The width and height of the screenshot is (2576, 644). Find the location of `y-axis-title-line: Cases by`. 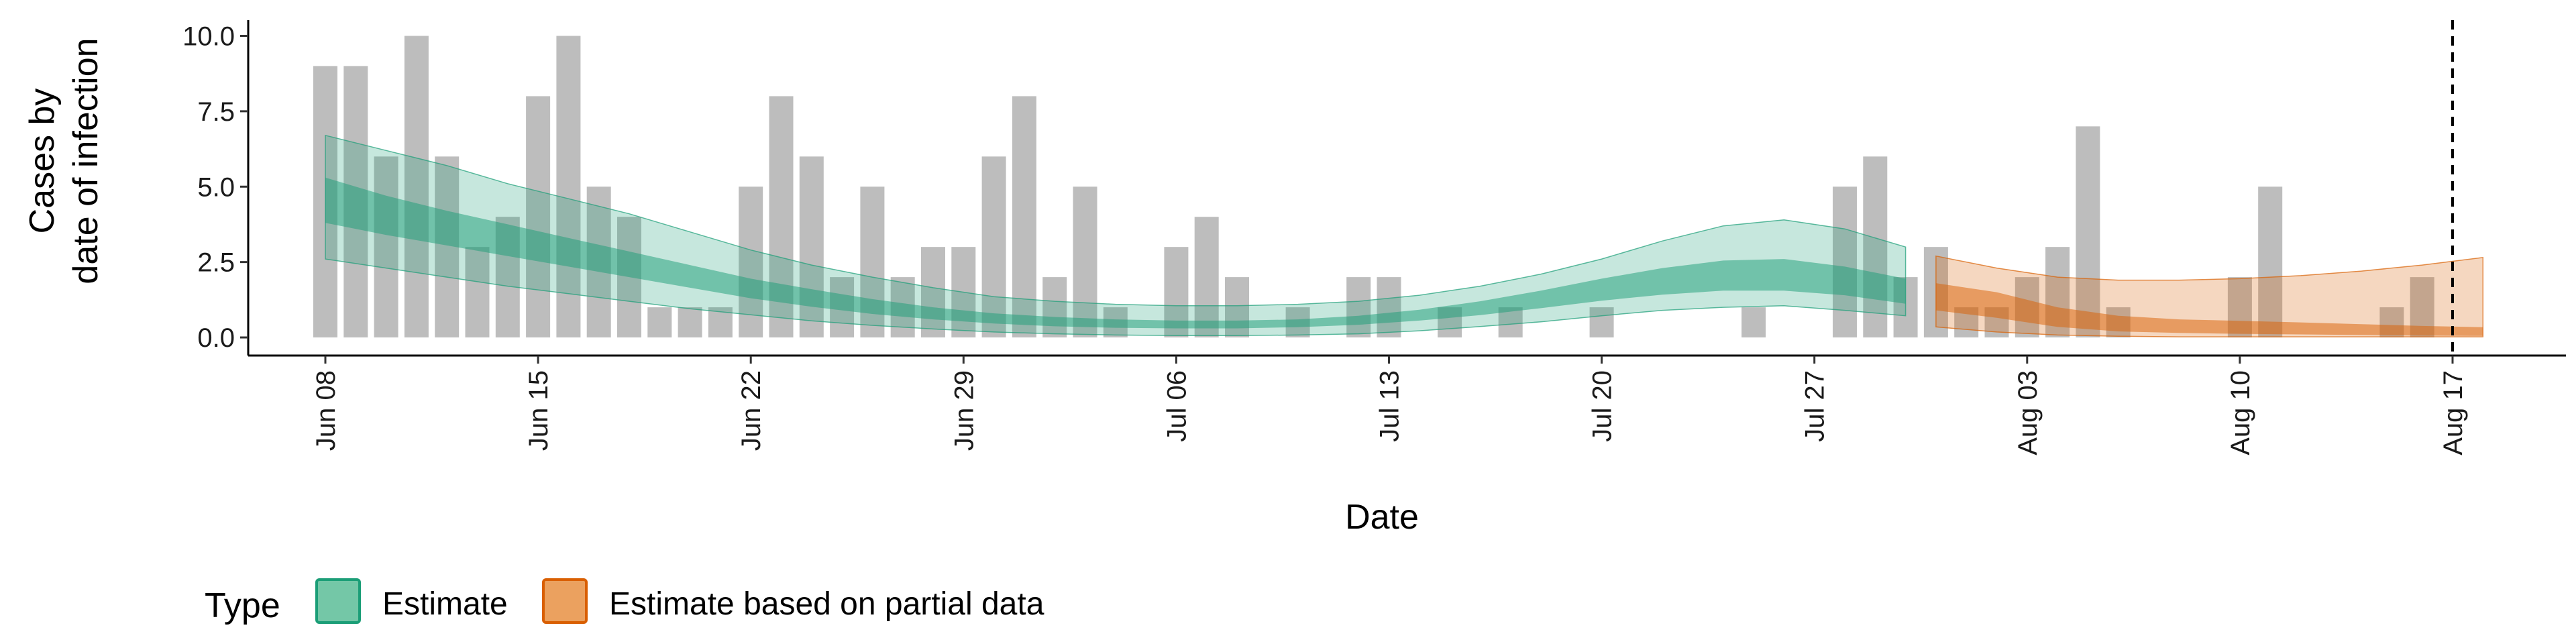

y-axis-title-line: Cases by is located at coordinates (42, 161).